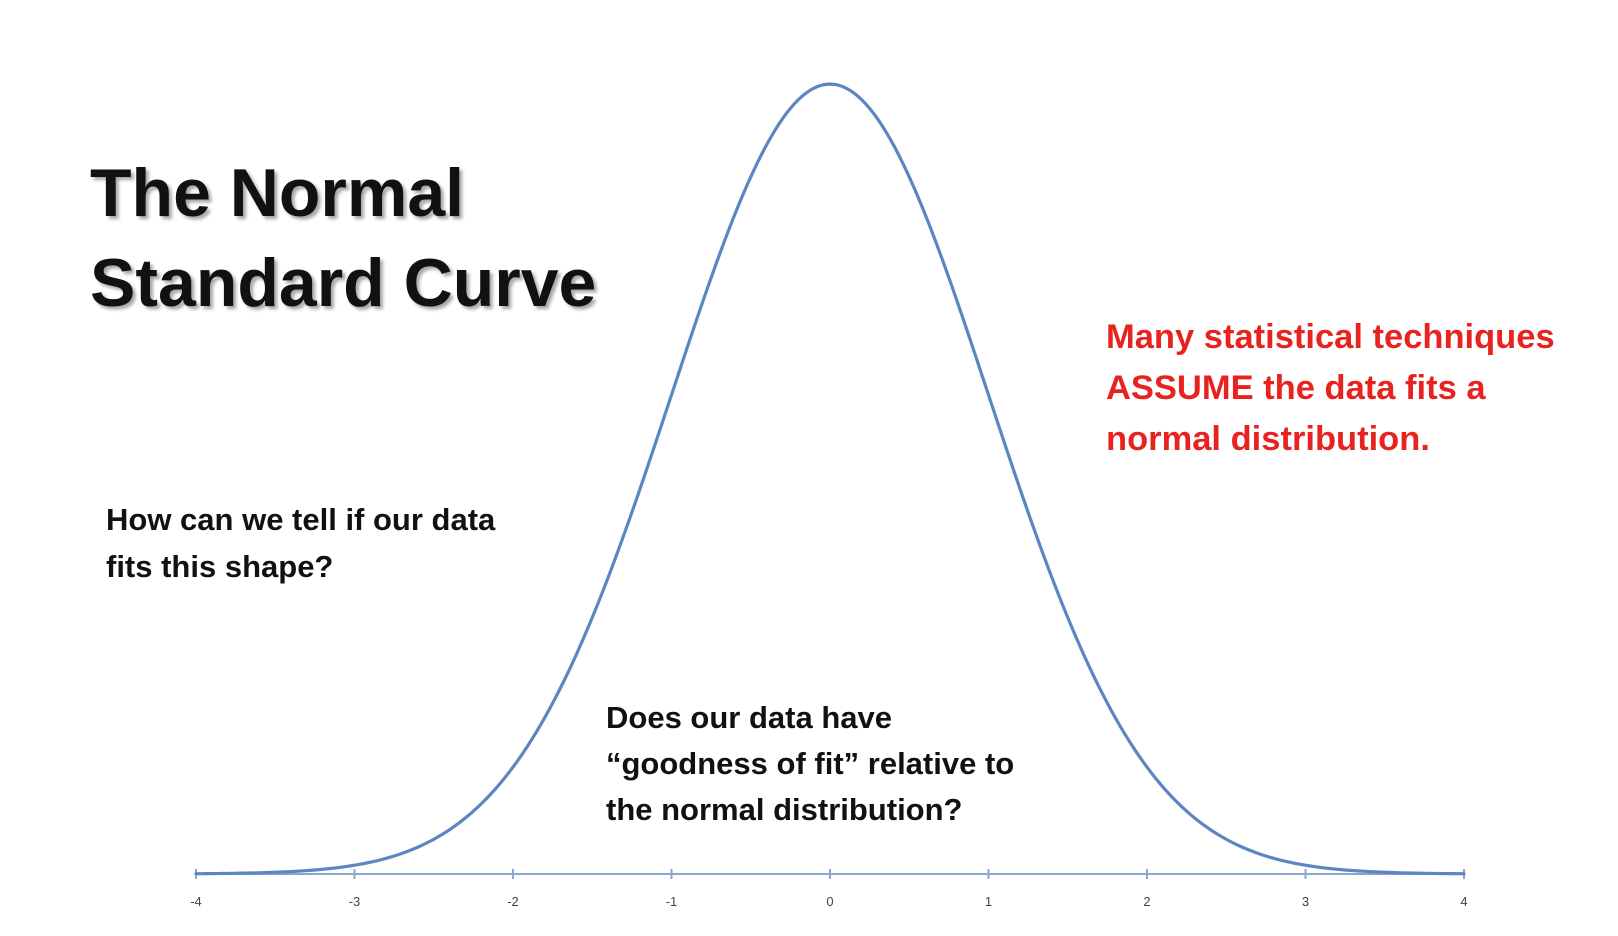  What do you see at coordinates (370, 238) in the screenshot?
I see `slide-title: The Normal Standard Curve` at bounding box center [370, 238].